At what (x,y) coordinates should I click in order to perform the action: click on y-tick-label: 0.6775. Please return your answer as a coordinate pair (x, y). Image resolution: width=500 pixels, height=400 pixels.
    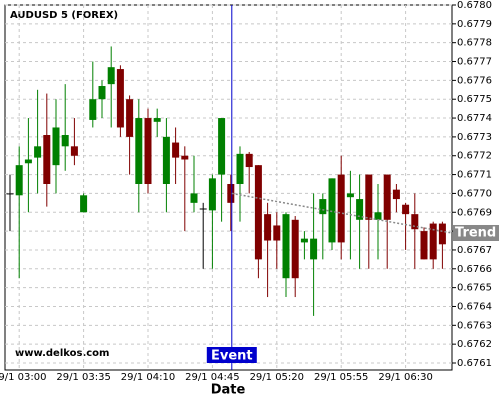
    Looking at the image, I should click on (474, 99).